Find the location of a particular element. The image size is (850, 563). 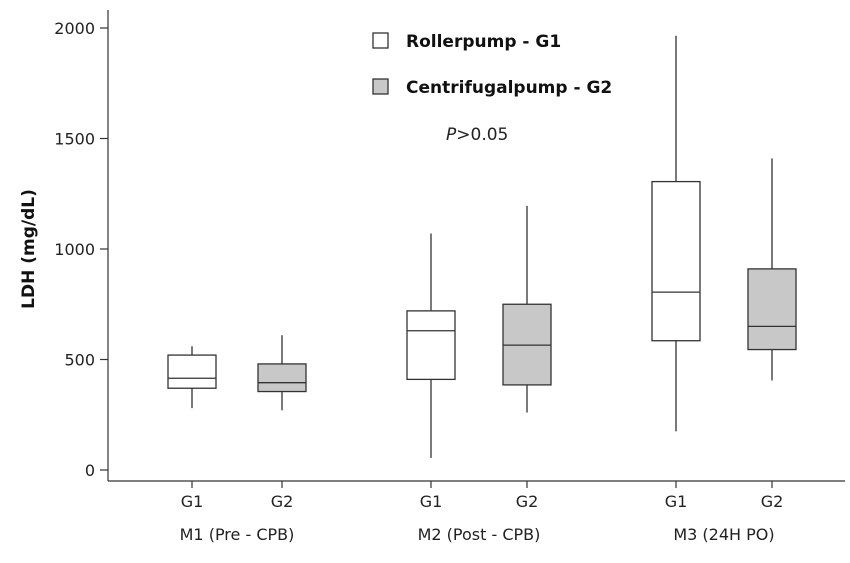

y-tick: 2000 is located at coordinates (81, 28).